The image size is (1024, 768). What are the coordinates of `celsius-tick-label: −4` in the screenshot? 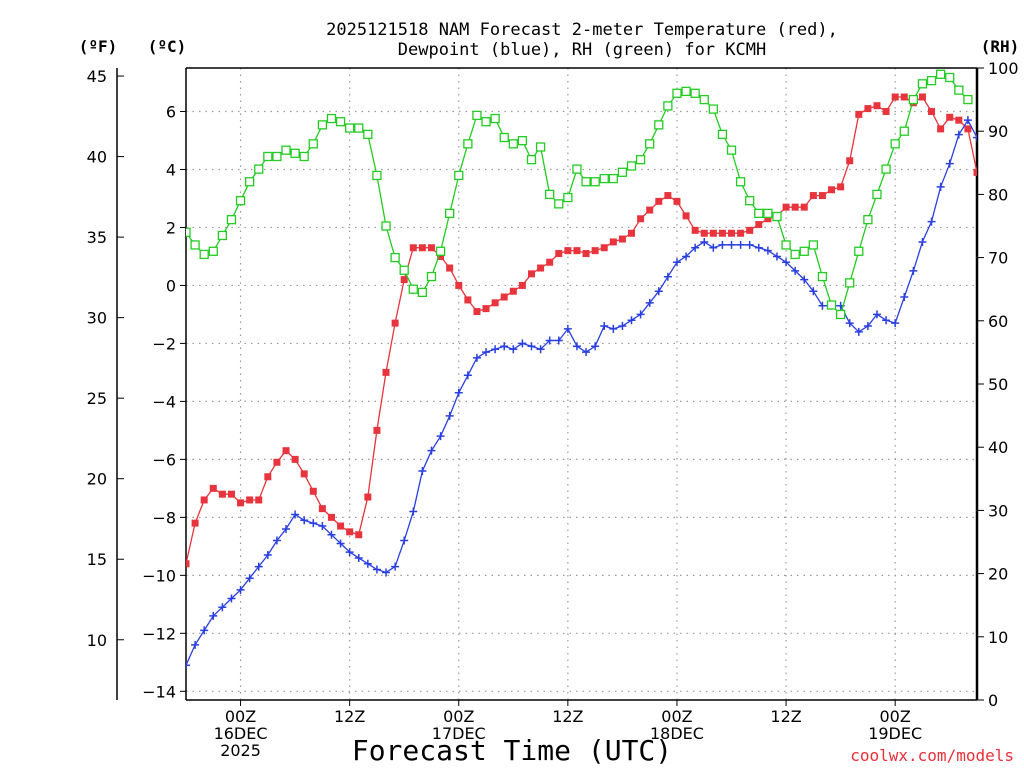 It's located at (164, 401).